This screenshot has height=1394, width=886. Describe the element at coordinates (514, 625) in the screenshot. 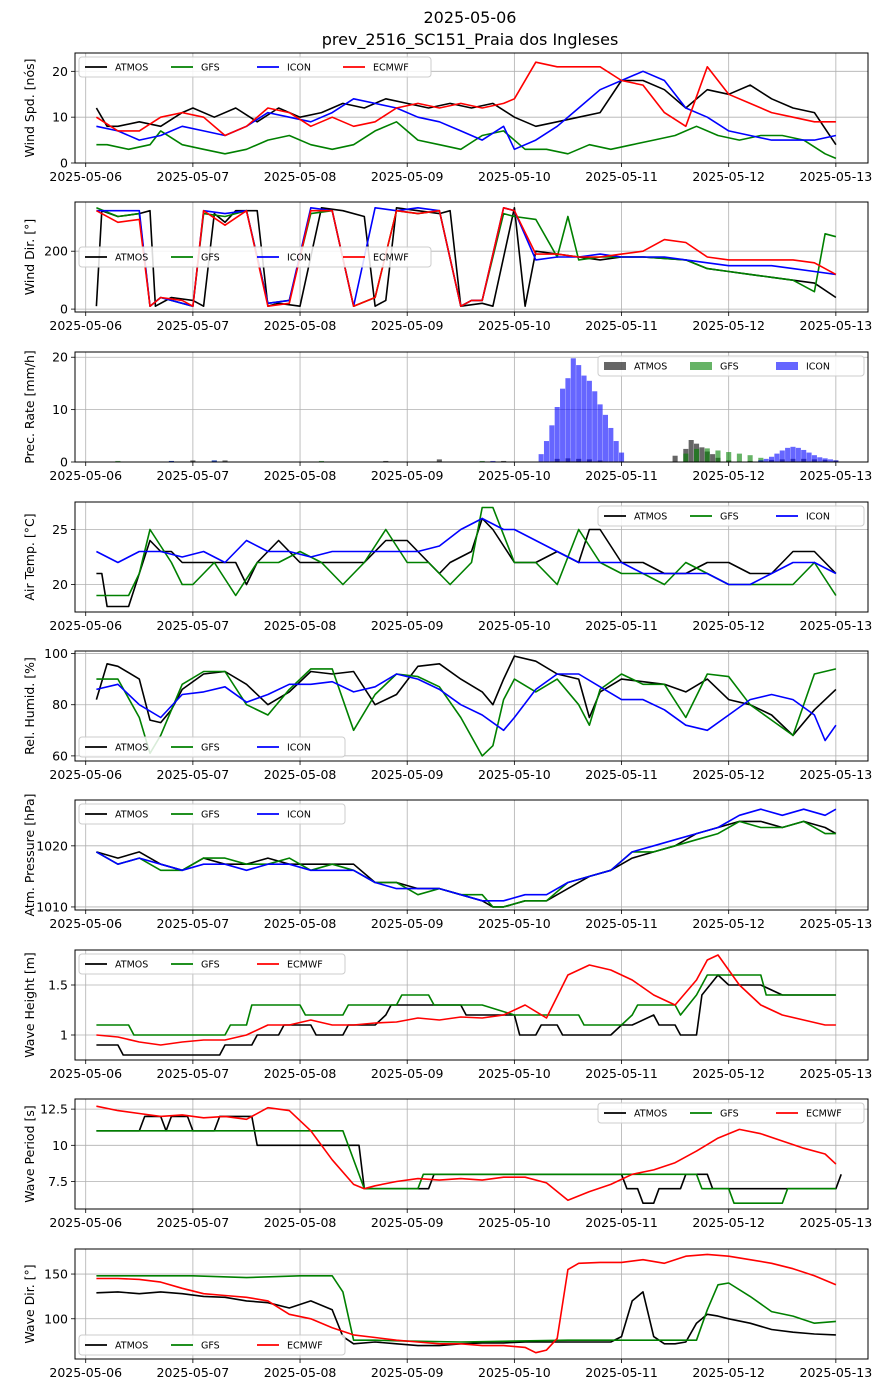

I see `x-tick-label: 2025-05-10` at that location.